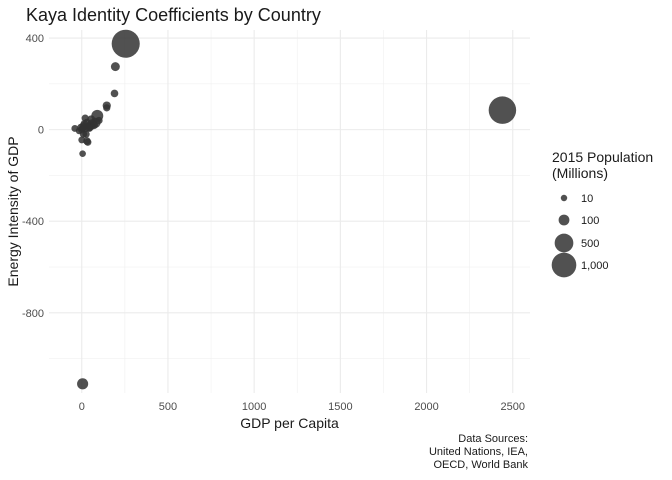 Image resolution: width=672 pixels, height=480 pixels. Describe the element at coordinates (13, 211) in the screenshot. I see `y-axis-title: Energy Intensity of GDP` at that location.